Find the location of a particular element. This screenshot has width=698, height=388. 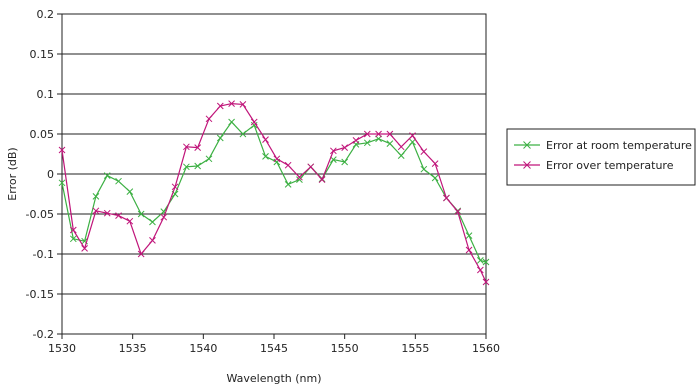

x-tick-label: 1540 is located at coordinates (203, 348).